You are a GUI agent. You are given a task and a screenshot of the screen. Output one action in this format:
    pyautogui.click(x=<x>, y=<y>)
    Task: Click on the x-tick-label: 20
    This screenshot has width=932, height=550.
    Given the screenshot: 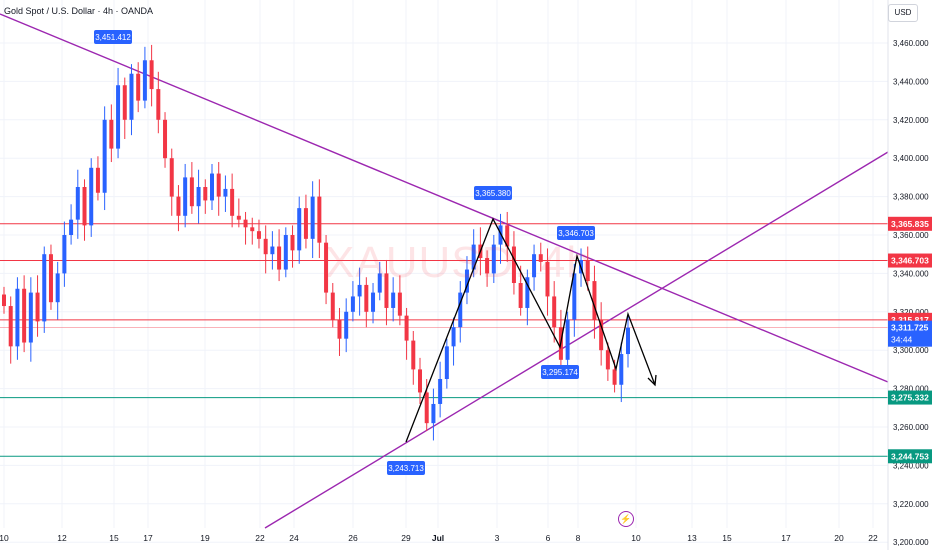 What is the action you would take?
    pyautogui.click(x=839, y=538)
    